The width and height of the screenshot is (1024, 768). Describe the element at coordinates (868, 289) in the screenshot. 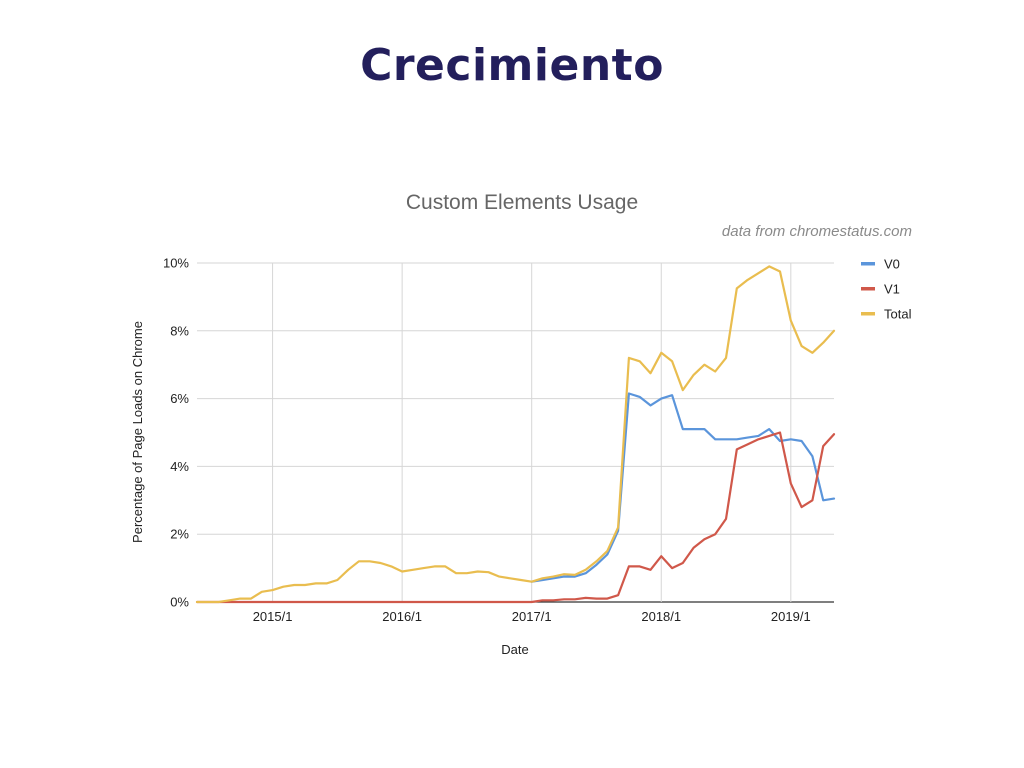

I see `legend-swatch-v1` at that location.